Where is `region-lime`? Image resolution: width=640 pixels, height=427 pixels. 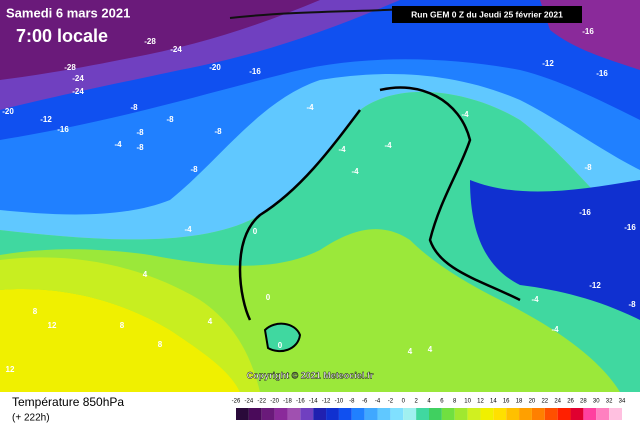
region-lime is located at coordinates (130, 324).